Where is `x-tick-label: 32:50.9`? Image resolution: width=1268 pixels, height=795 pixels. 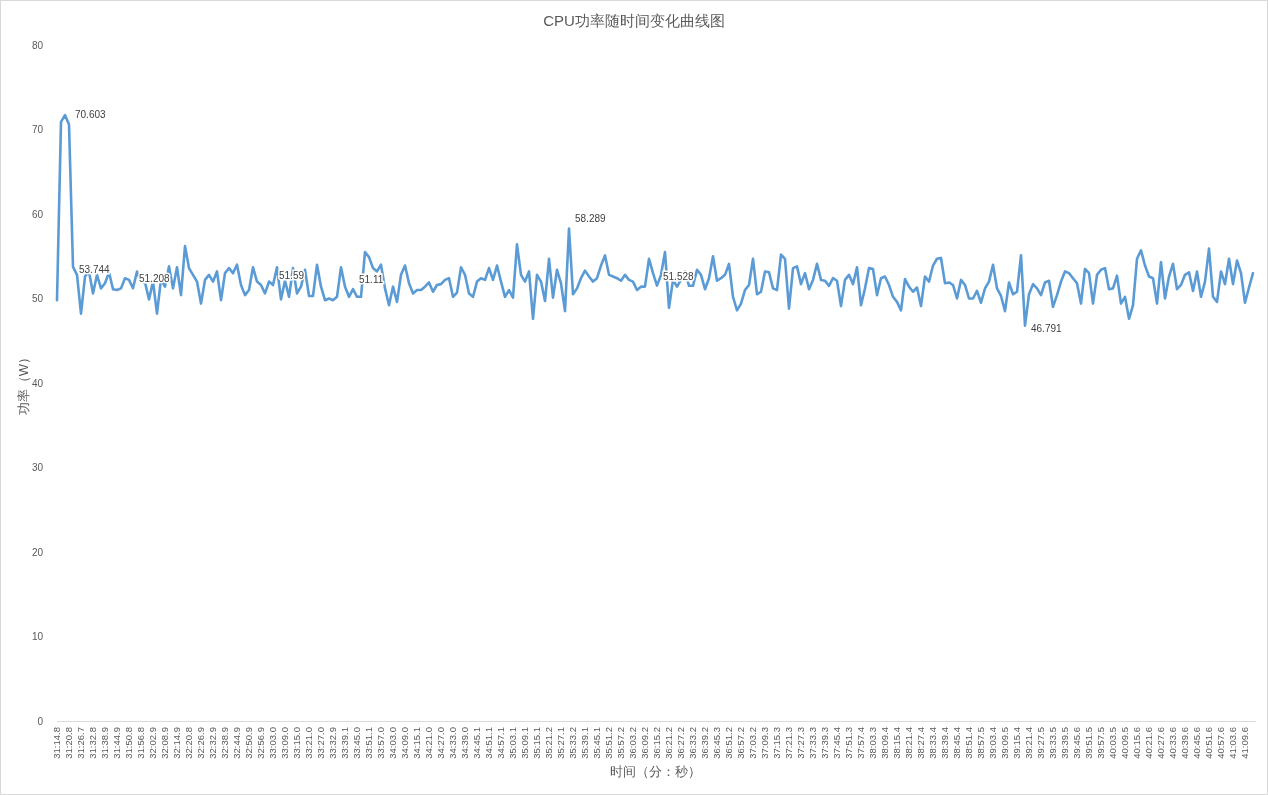
x-tick-label: 32:50.9 is located at coordinates (249, 743).